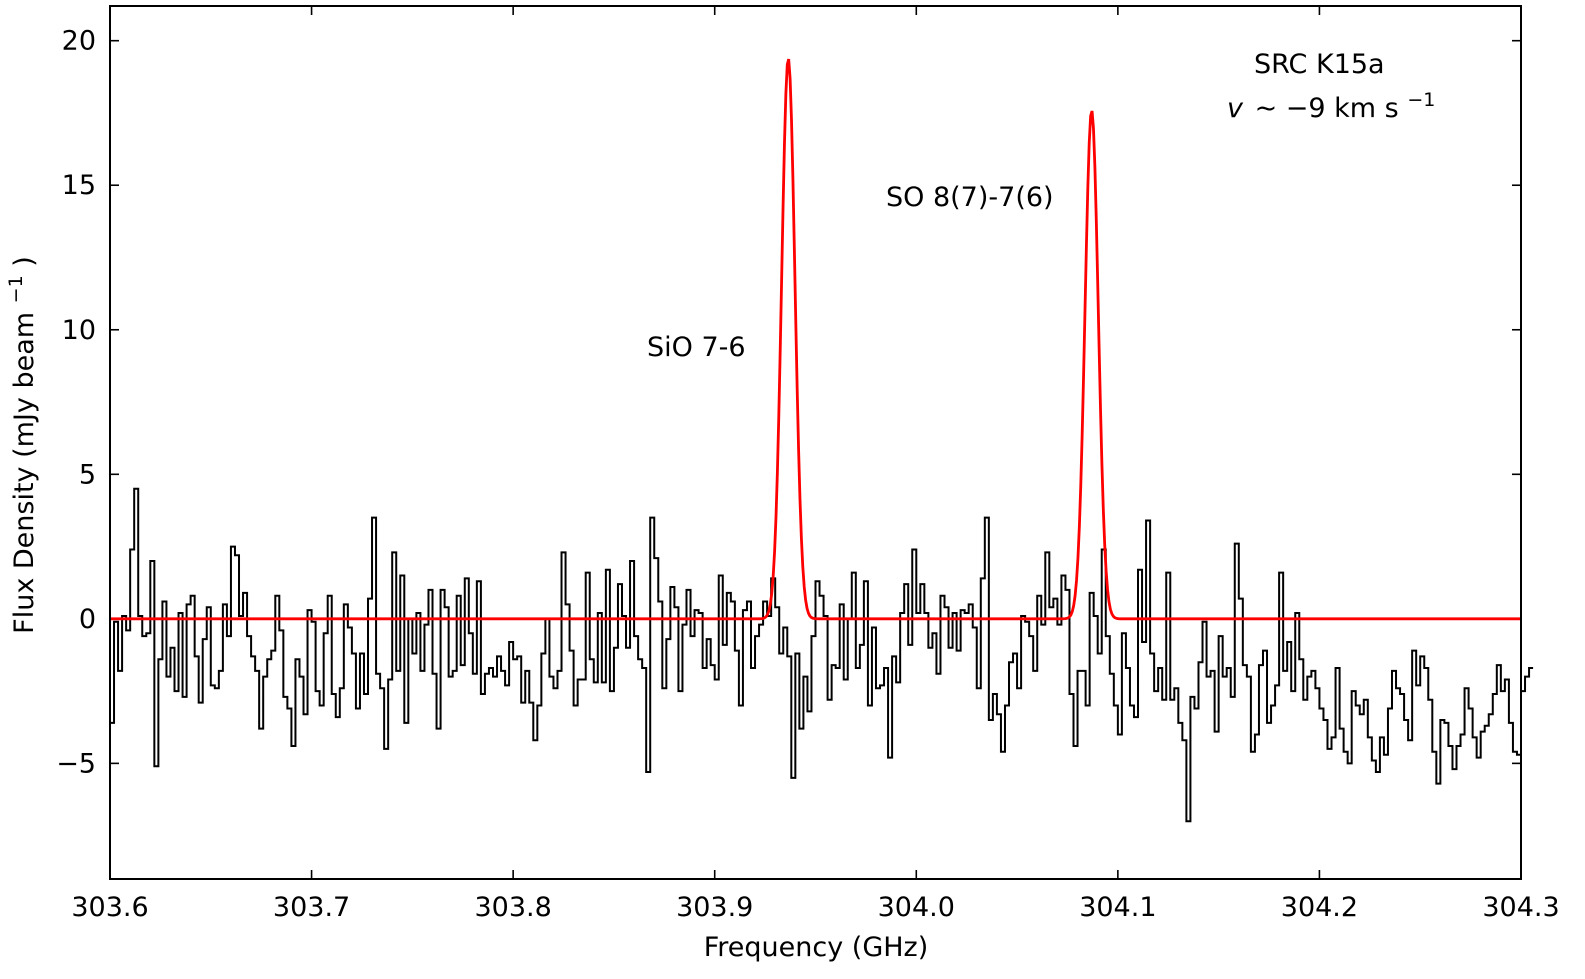  I want to click on x-tick-label: 304.1, so click(1117, 907).